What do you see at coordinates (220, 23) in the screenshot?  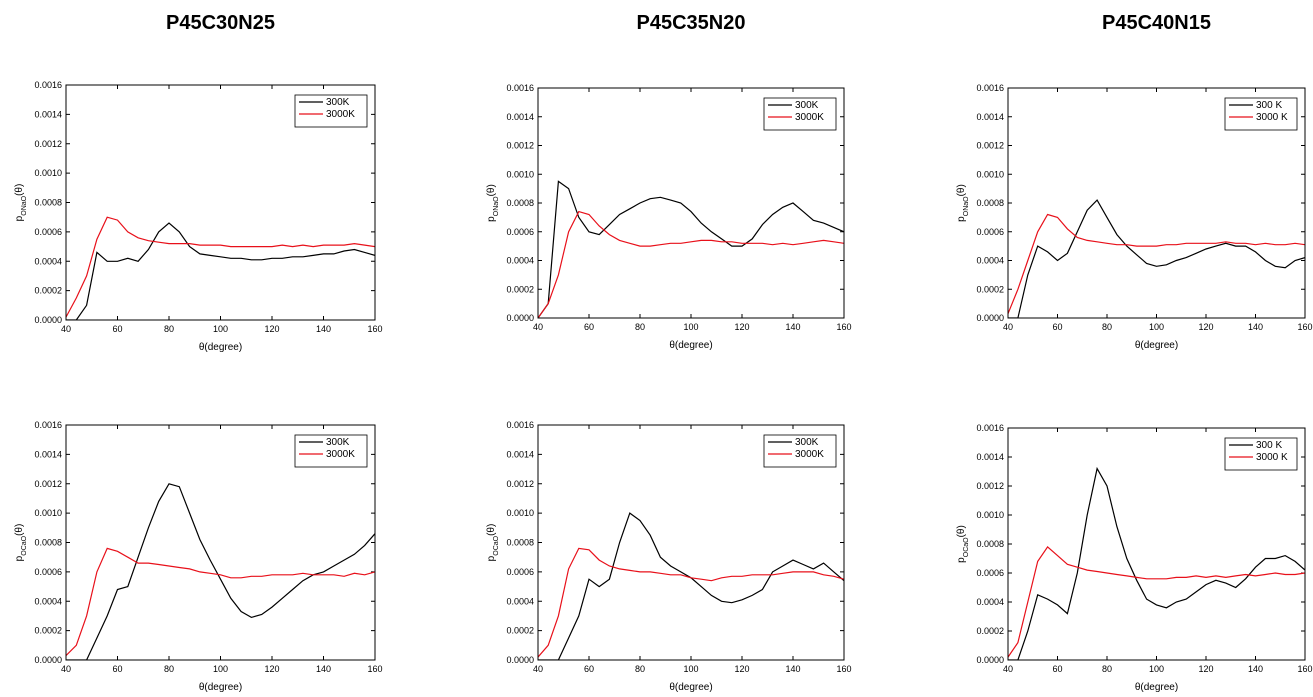 I see `chart-title: P45C30N25` at bounding box center [220, 23].